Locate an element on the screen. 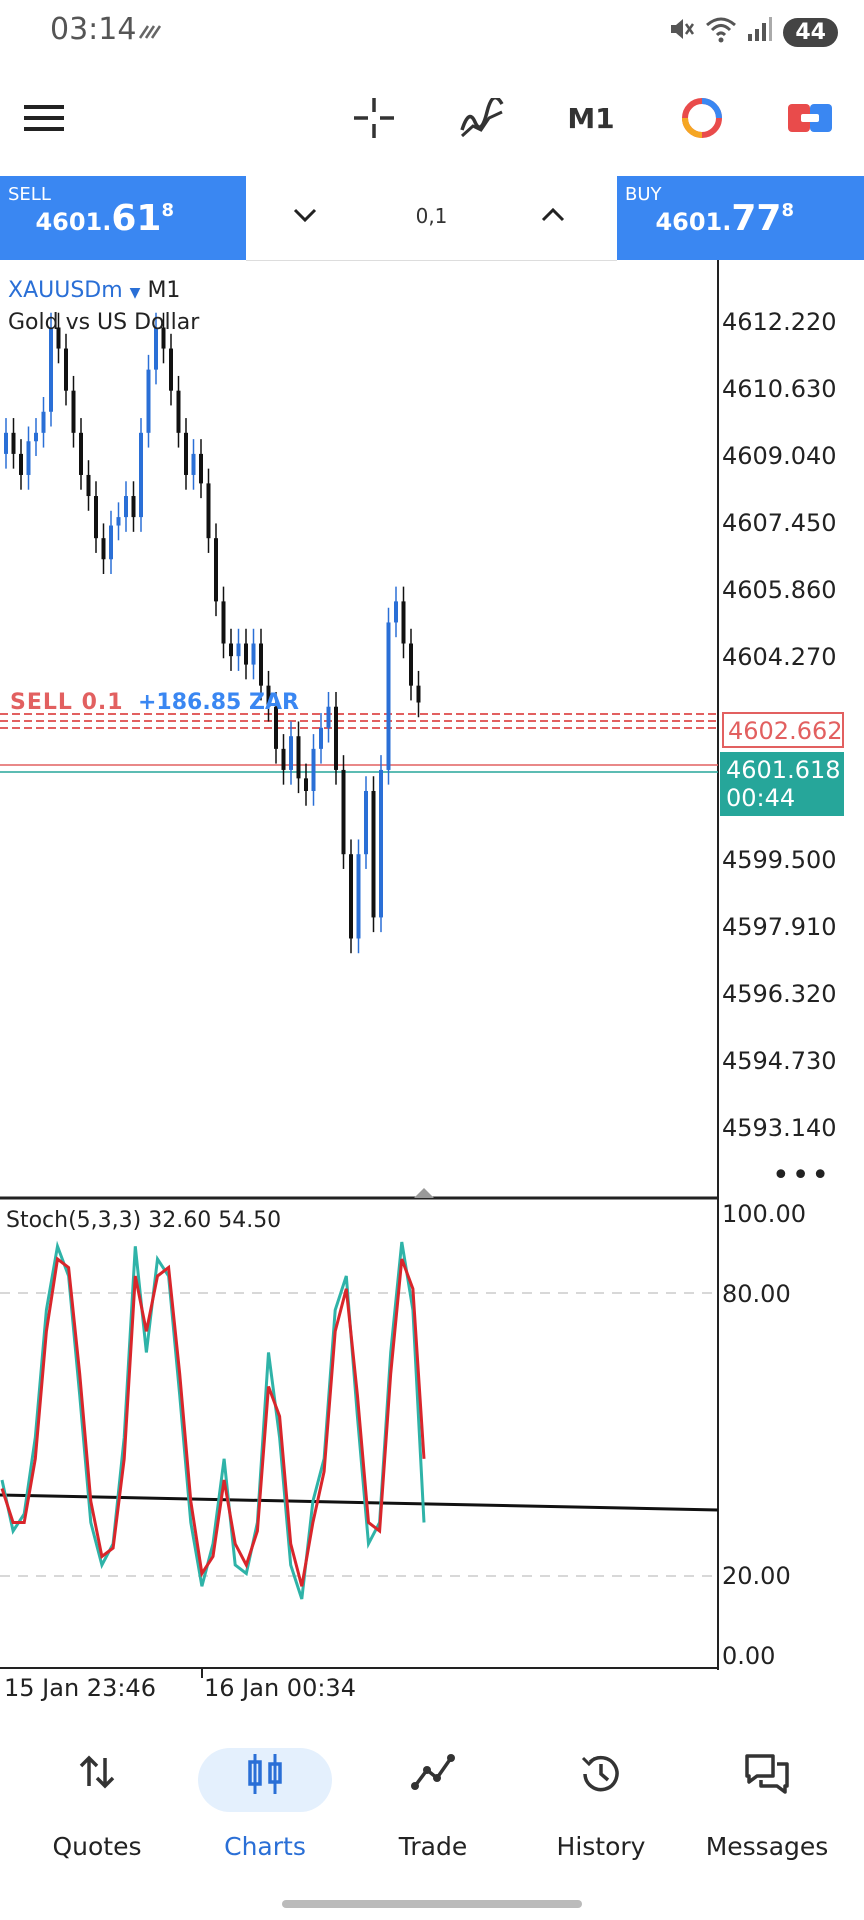 Image resolution: width=864 pixels, height=1920 pixels. nav-history-label: History is located at coordinates (601, 1846).